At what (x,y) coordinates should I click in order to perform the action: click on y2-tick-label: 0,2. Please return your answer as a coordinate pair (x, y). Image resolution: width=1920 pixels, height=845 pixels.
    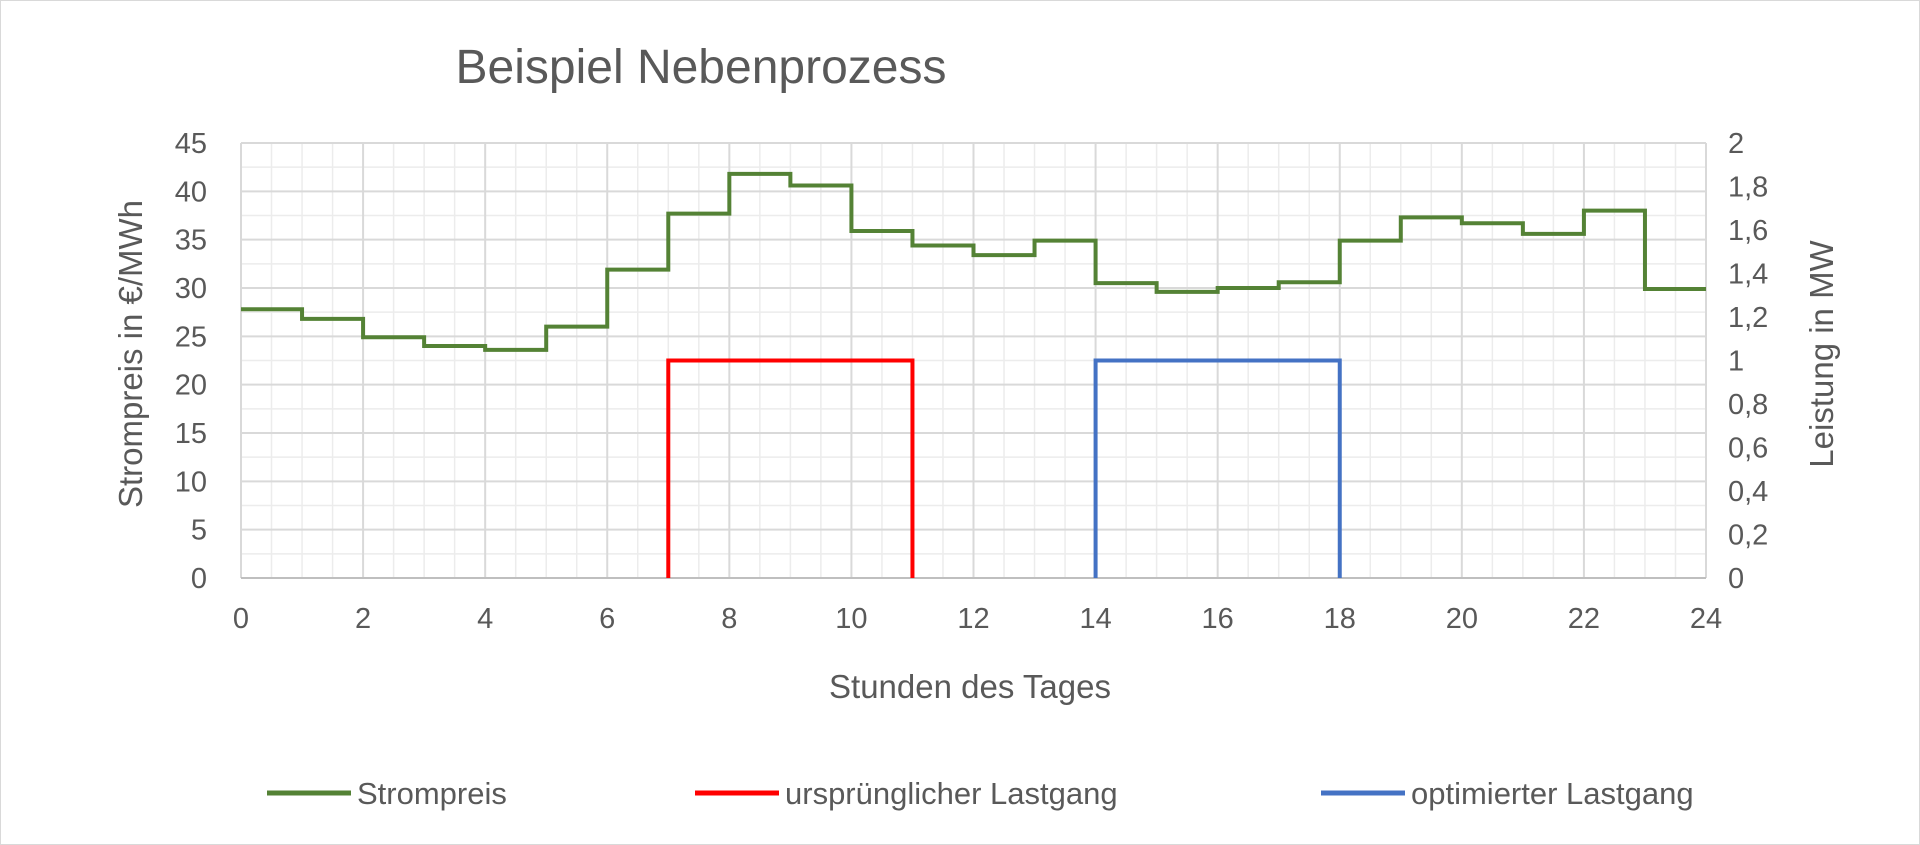
    Looking at the image, I should click on (1748, 536).